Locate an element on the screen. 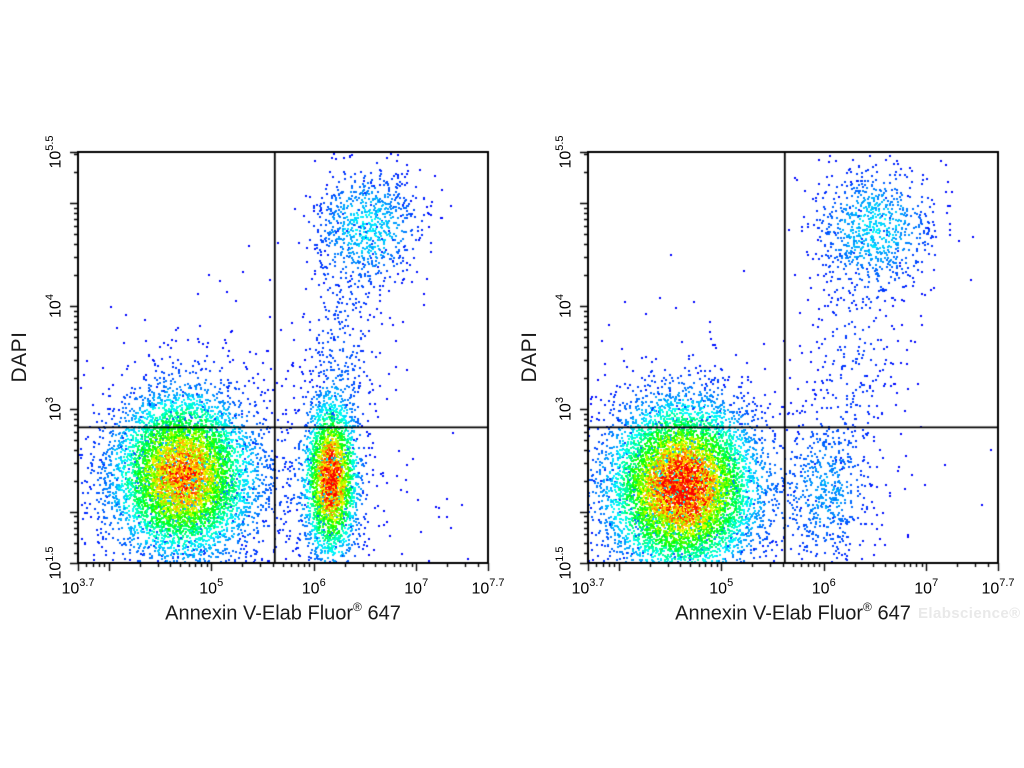 This screenshot has width=1024, height=768. y-axis-title-right: DAPI is located at coordinates (529, 357).